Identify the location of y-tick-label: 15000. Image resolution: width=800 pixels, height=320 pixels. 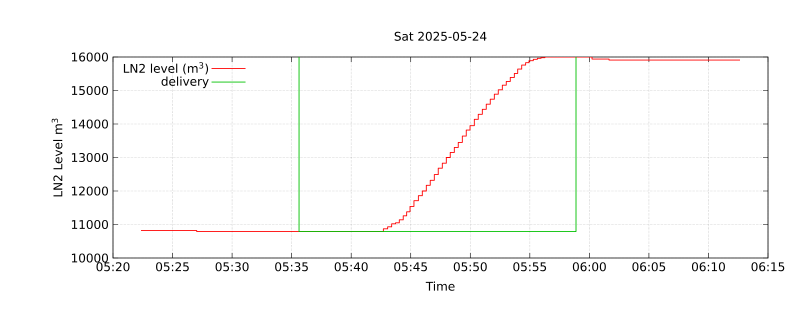
(90, 91).